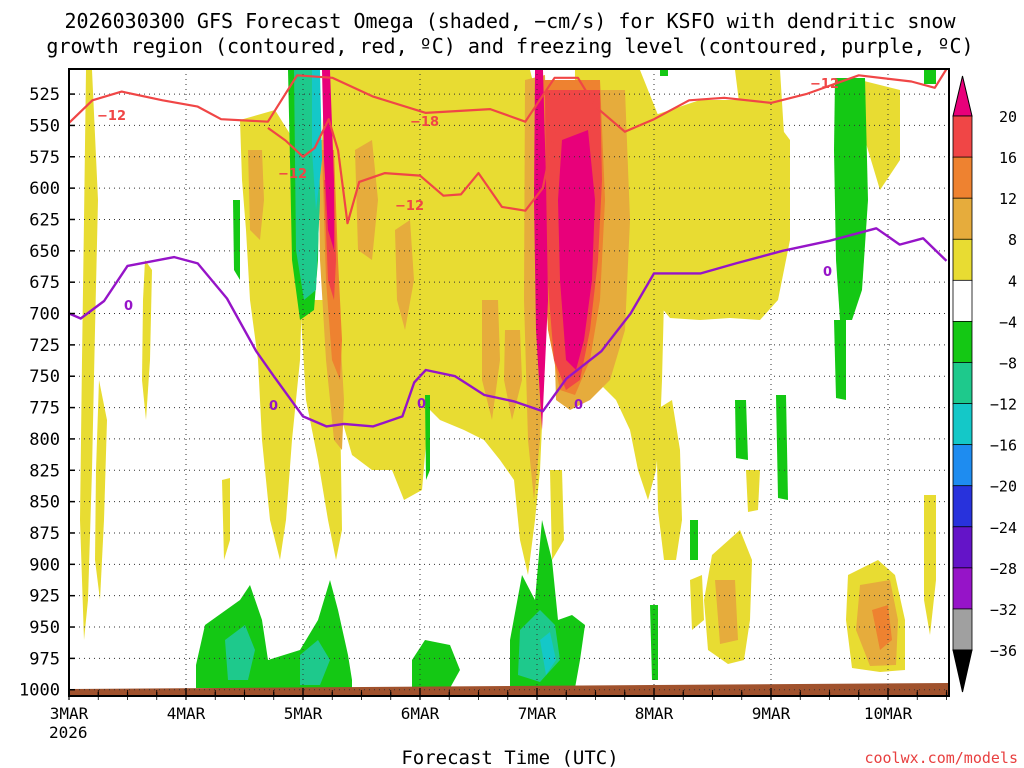 This screenshot has width=1024, height=768. Describe the element at coordinates (508, 101) in the screenshot. I see `dgz-contour-upper` at that location.